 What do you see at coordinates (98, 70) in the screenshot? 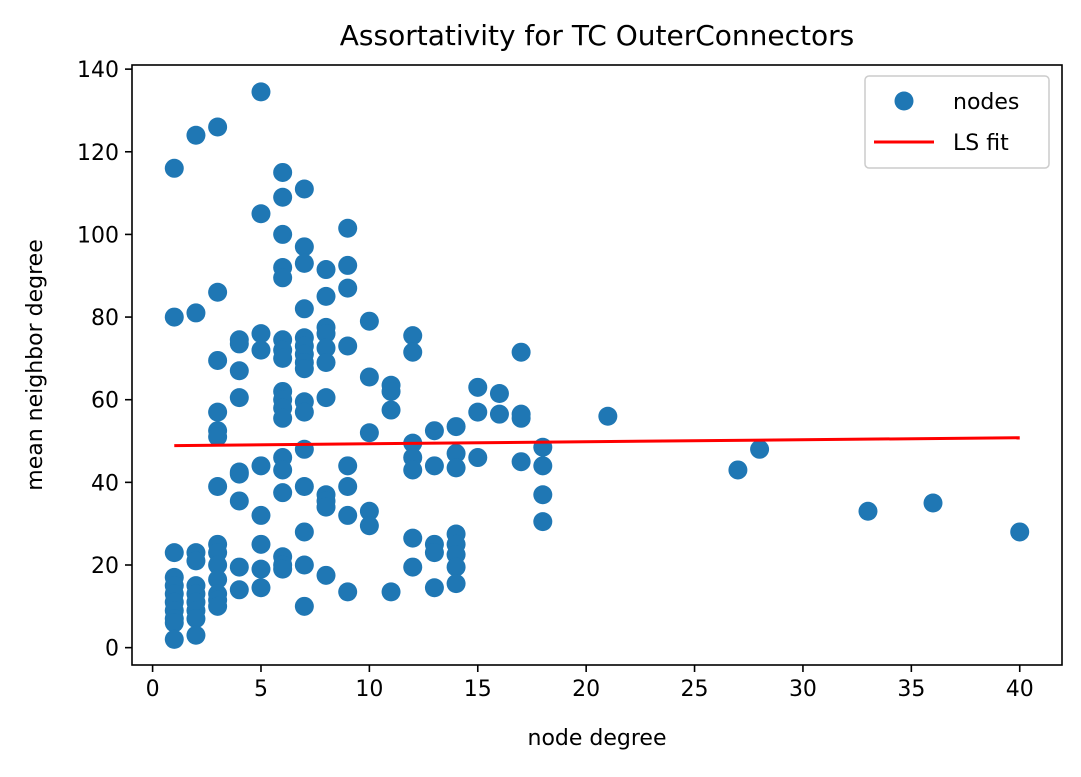
I see `y-tick-label: 140` at bounding box center [98, 70].